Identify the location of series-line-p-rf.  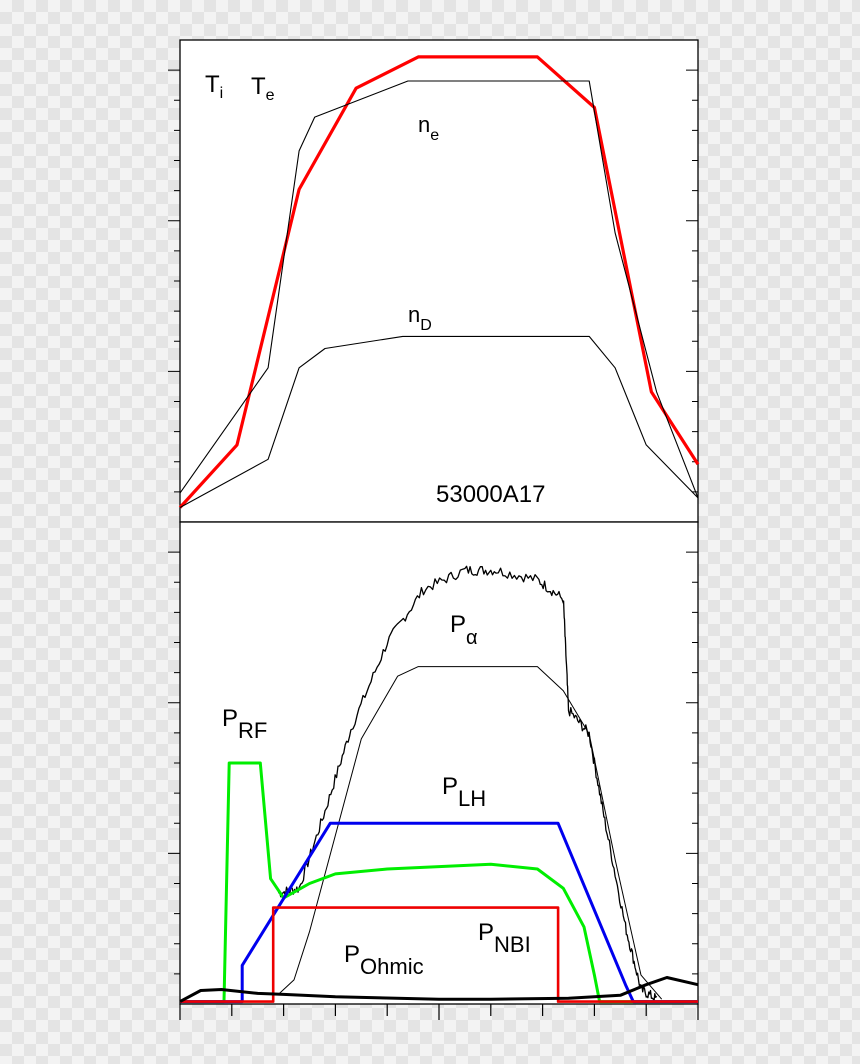
(439, 882).